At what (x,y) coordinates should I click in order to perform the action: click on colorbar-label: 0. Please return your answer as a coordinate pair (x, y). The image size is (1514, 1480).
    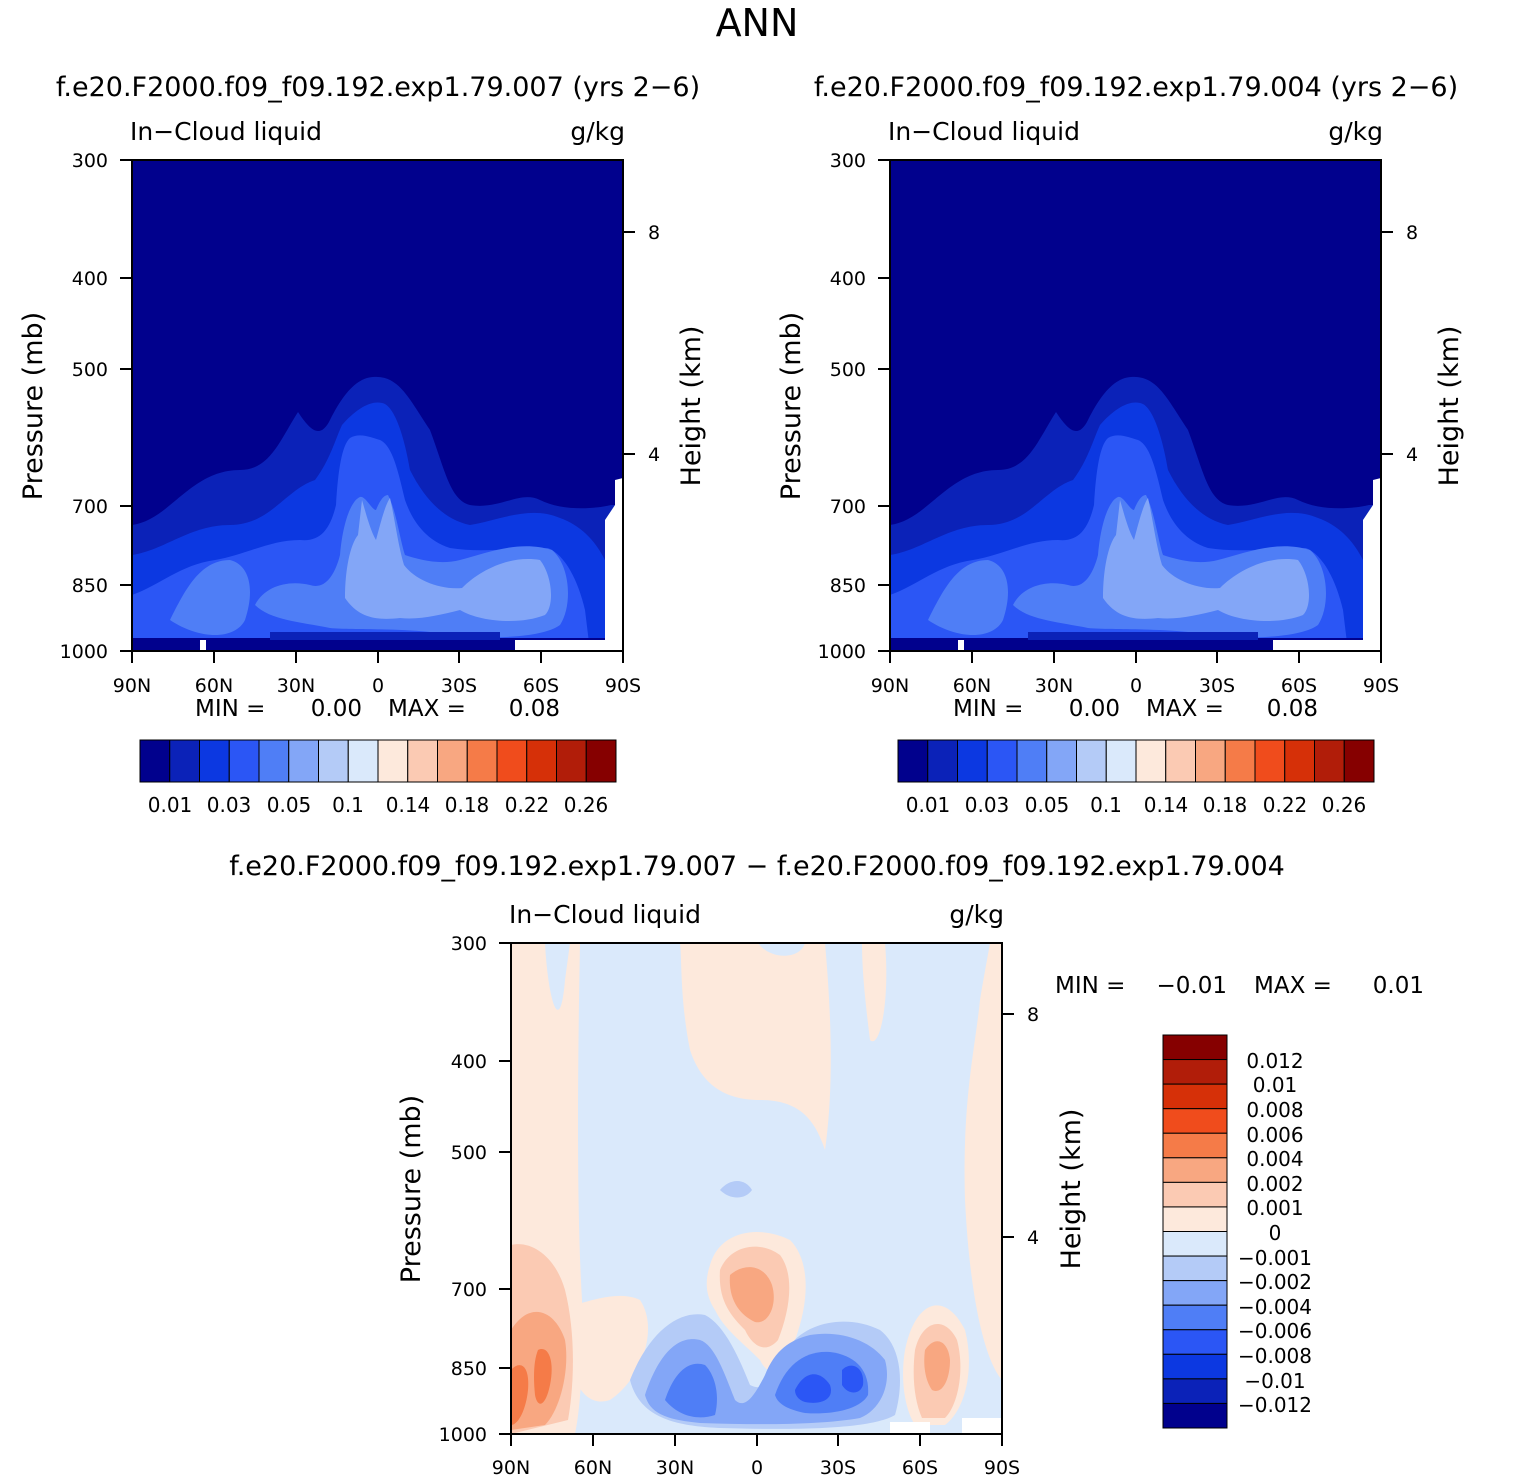
    Looking at the image, I should click on (1275, 1233).